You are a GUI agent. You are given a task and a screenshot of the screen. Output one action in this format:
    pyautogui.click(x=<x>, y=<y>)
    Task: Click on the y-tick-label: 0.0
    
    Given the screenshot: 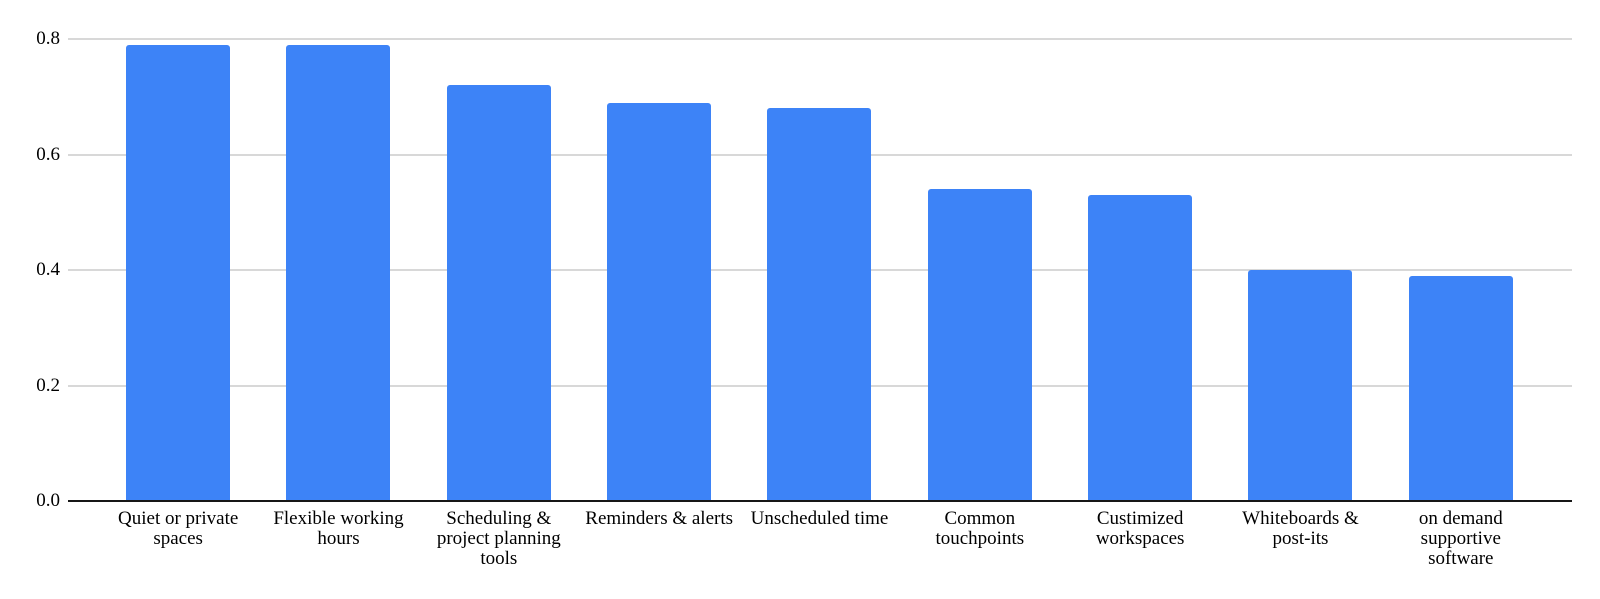 What is the action you would take?
    pyautogui.click(x=48, y=500)
    